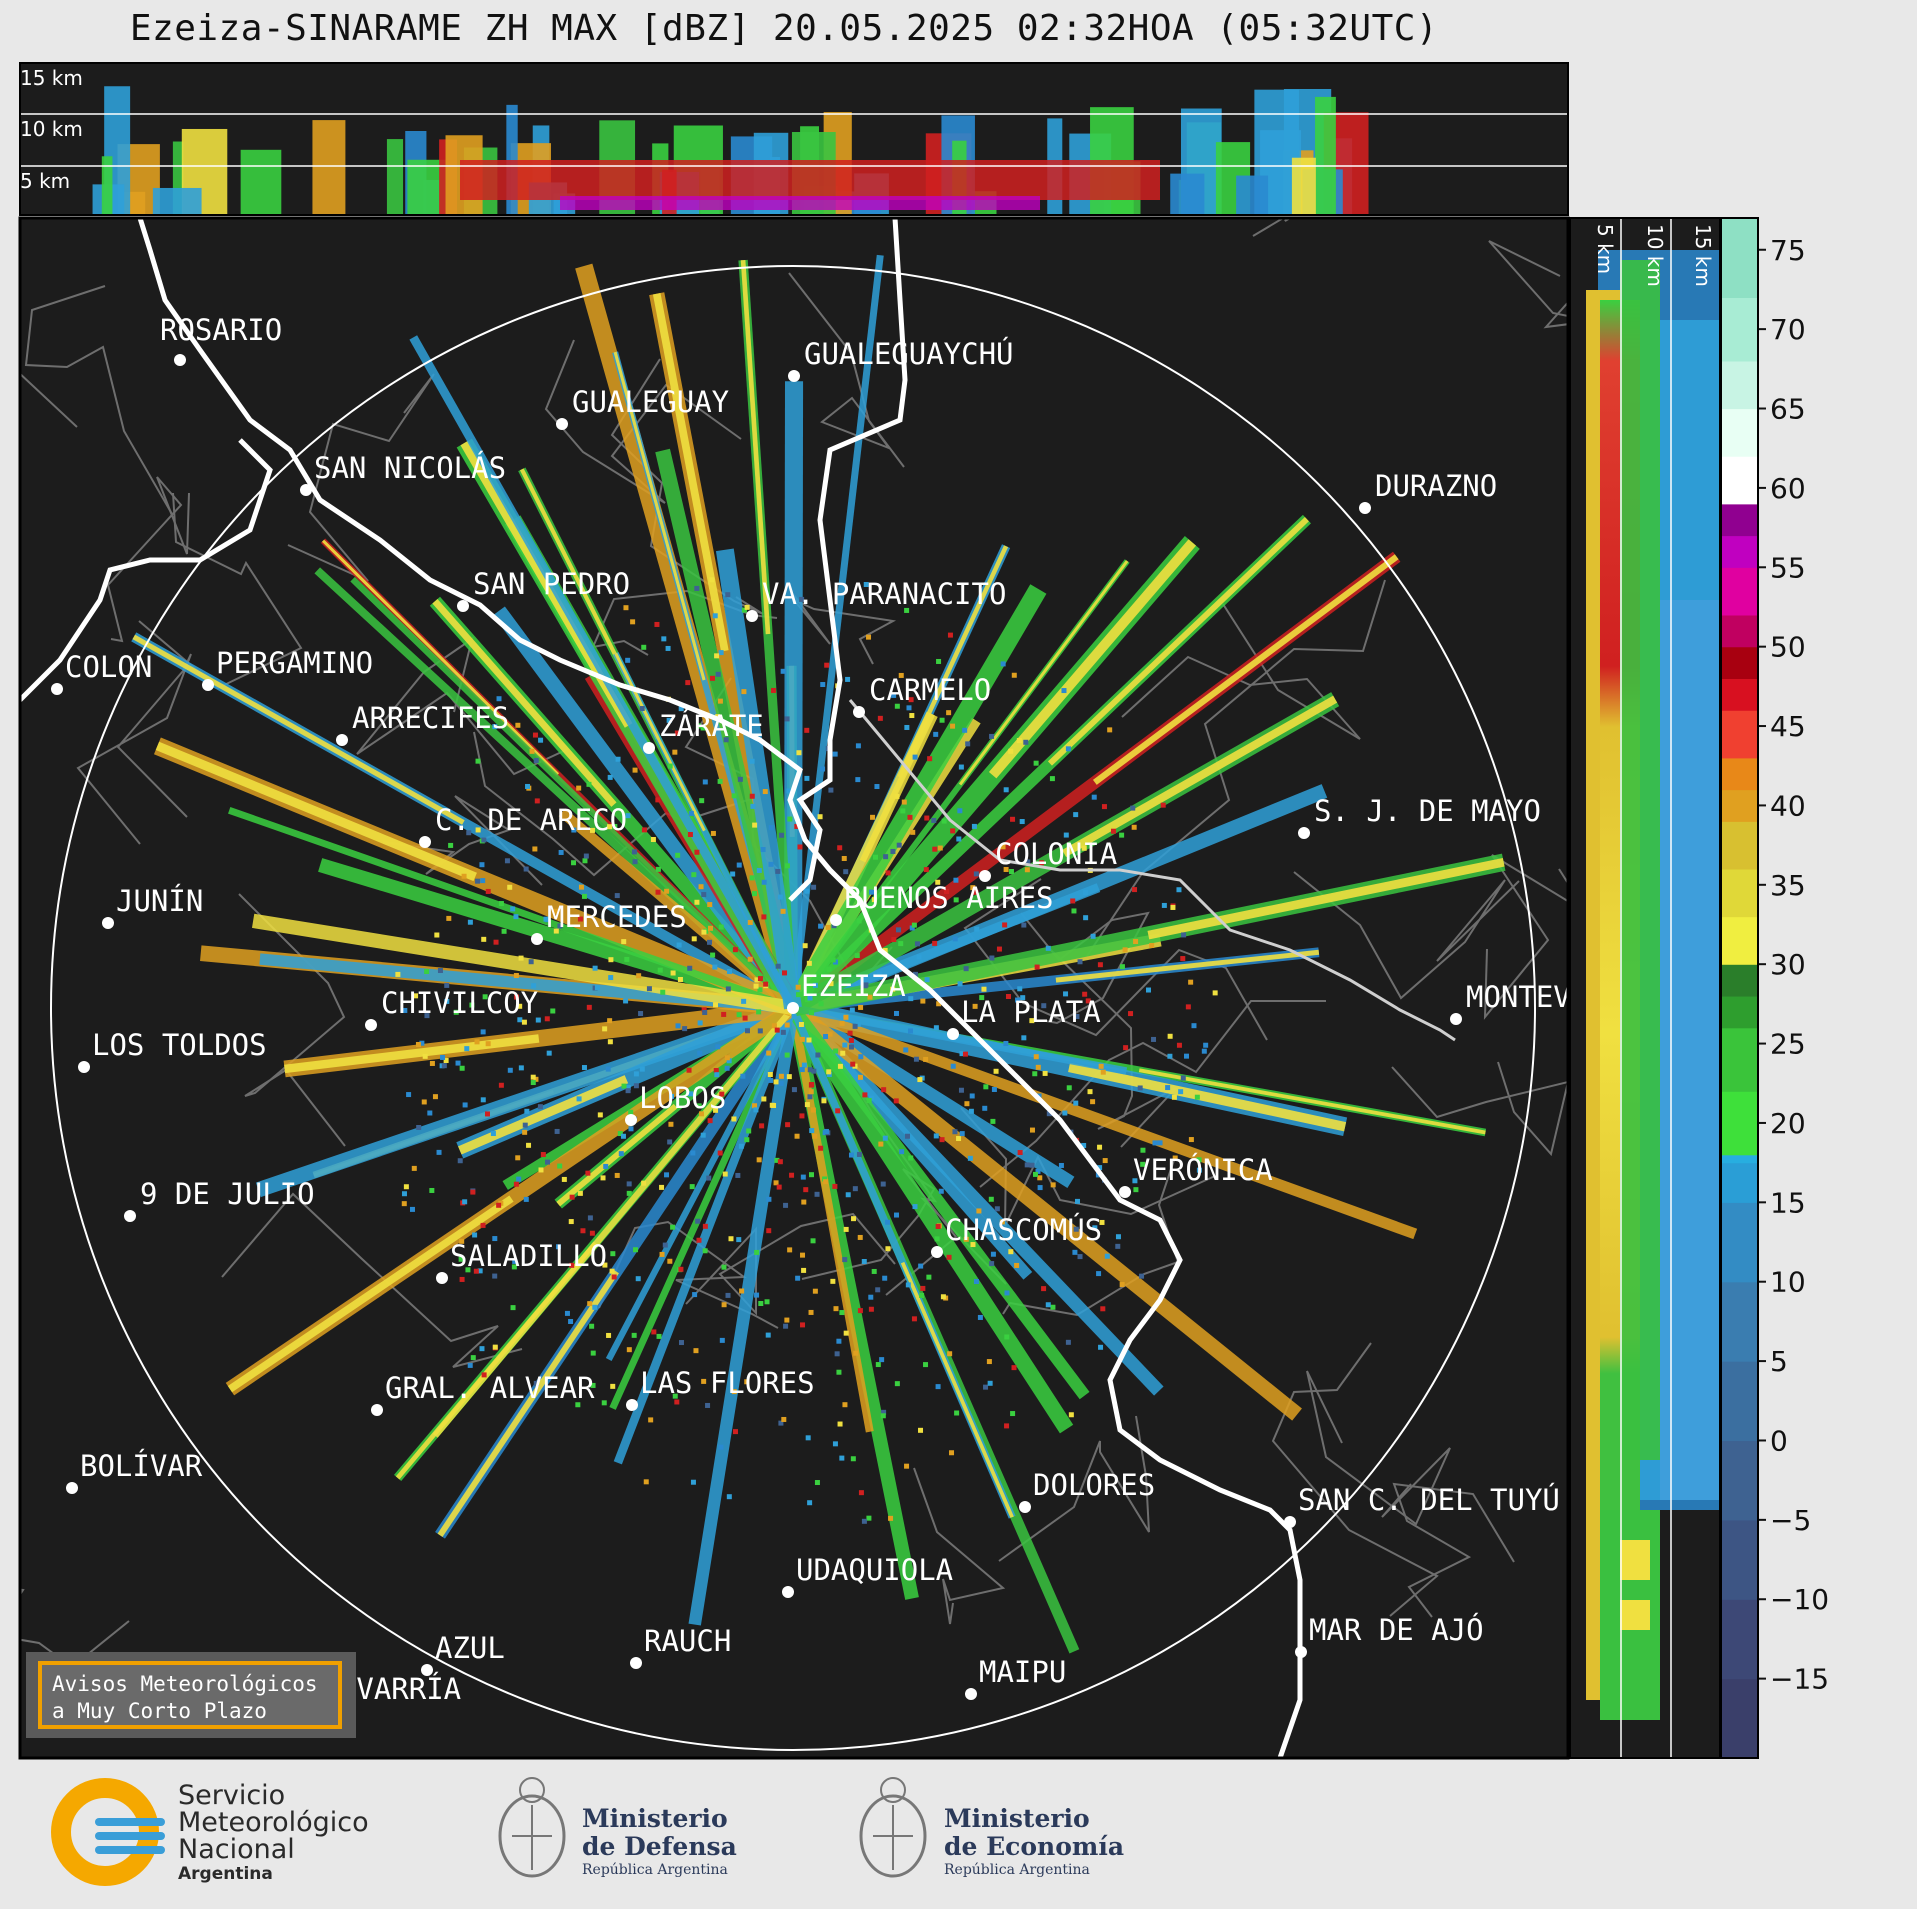 The image size is (1917, 1909). What do you see at coordinates (410, 468) in the screenshot?
I see `city-label: SAN NICOLÁS` at bounding box center [410, 468].